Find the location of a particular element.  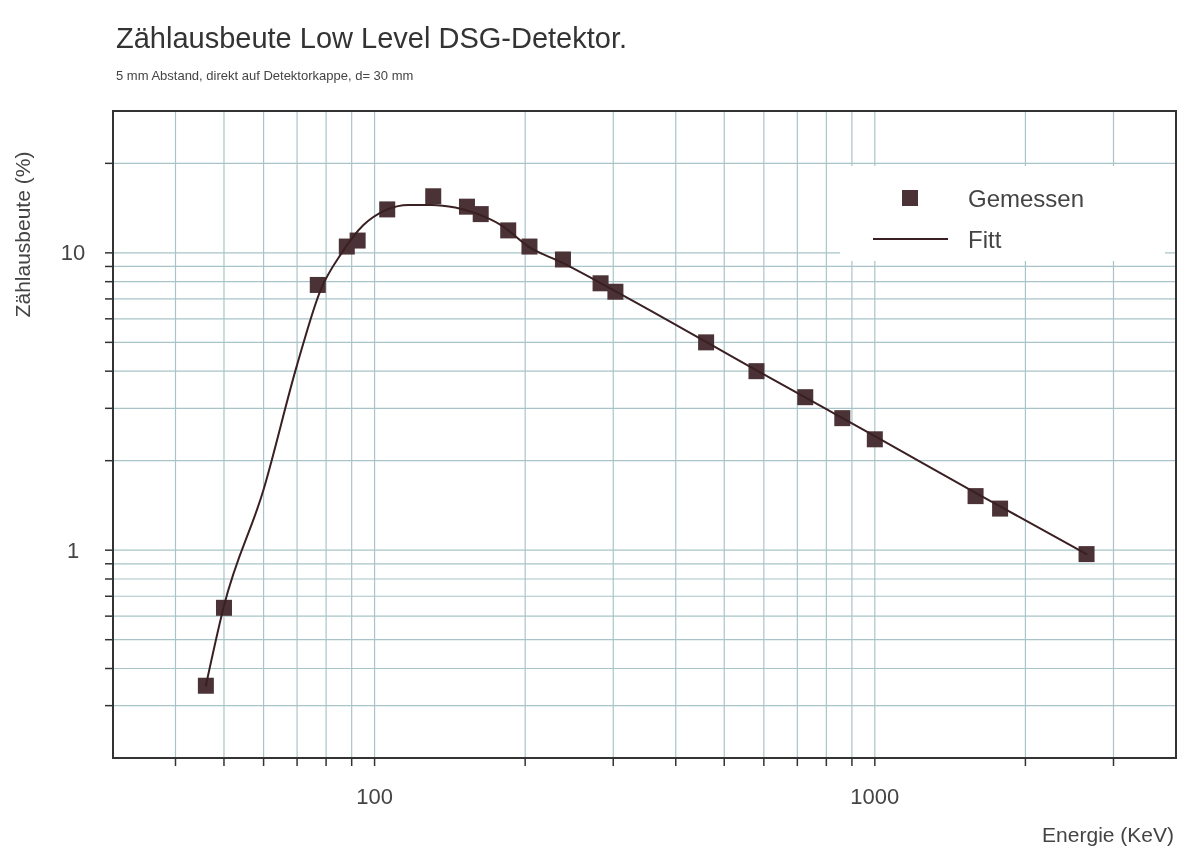

chart-title: Zählausbeute Low Level DSG-Detektor. is located at coordinates (371, 38).